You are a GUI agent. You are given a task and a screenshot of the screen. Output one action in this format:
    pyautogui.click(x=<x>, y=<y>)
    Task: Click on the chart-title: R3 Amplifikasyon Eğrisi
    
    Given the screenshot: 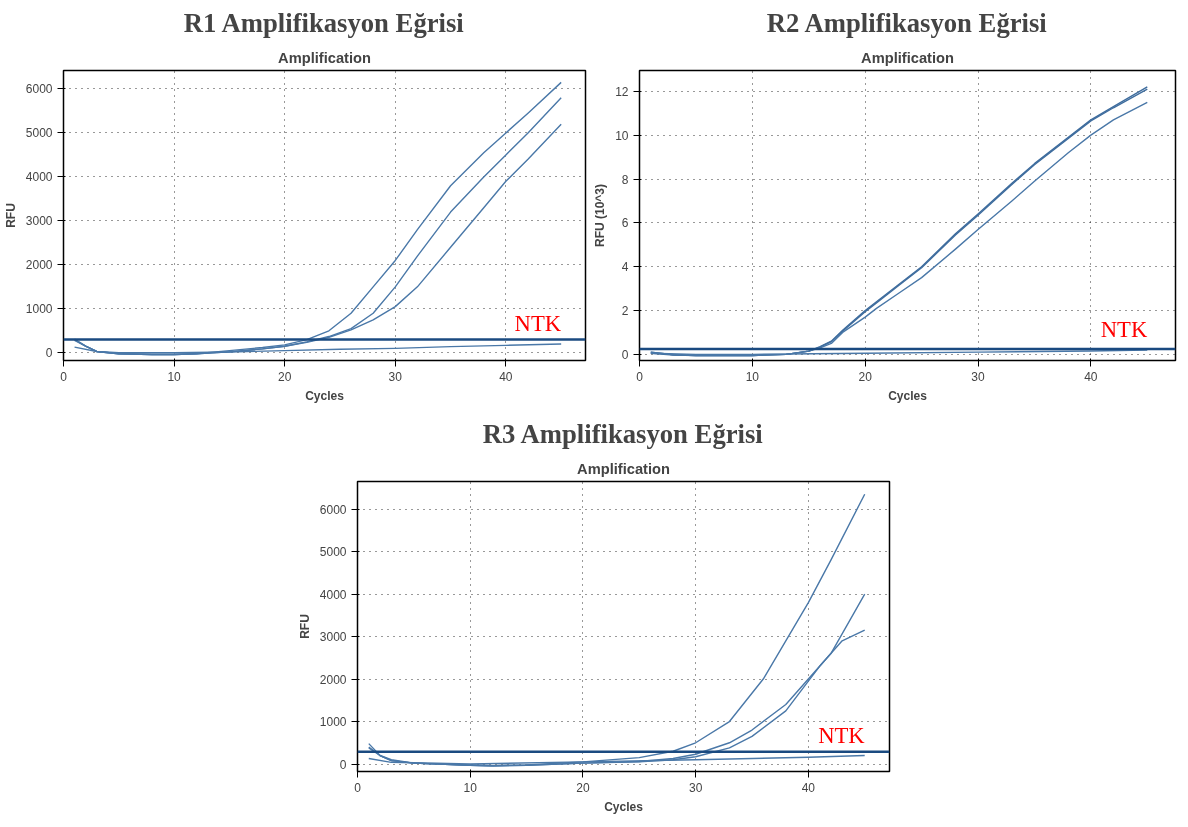 What is the action you would take?
    pyautogui.click(x=623, y=433)
    